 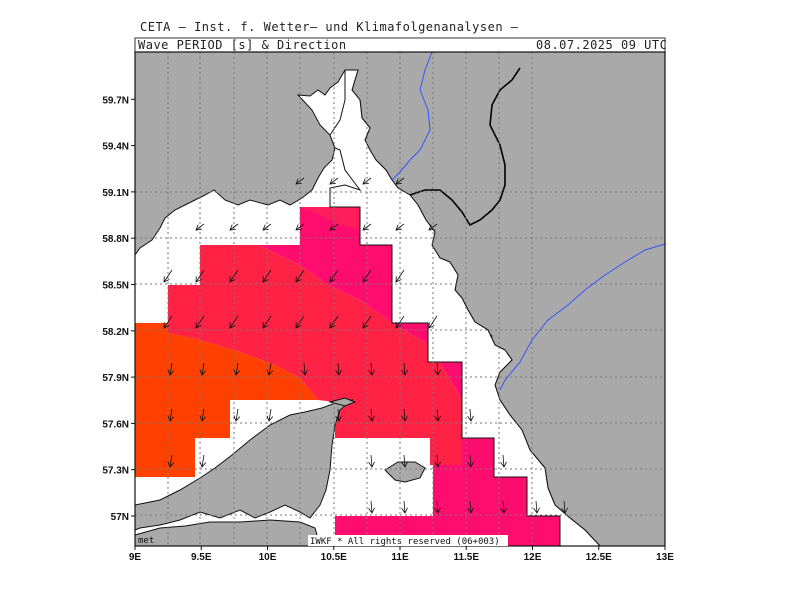 I want to click on x-tick-label: 10.5E, so click(x=334, y=557).